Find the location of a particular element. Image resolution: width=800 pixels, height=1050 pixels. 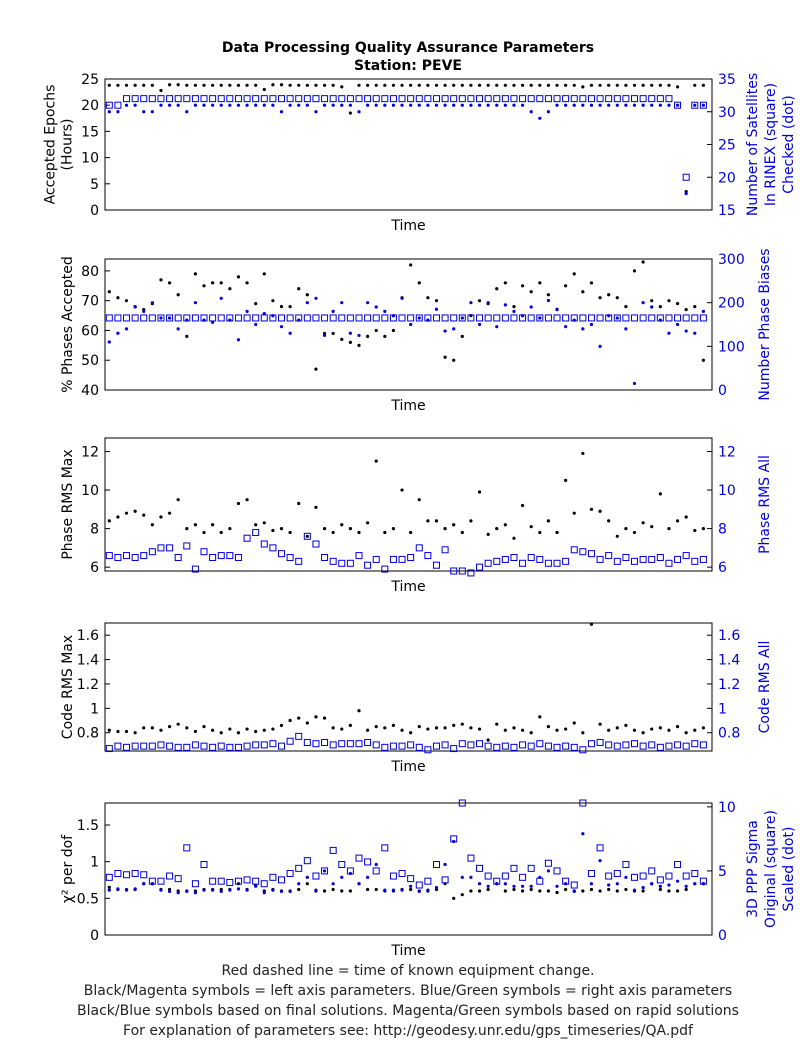

y2-axis-label: 3D PPP Sigma is located at coordinates (753, 869).